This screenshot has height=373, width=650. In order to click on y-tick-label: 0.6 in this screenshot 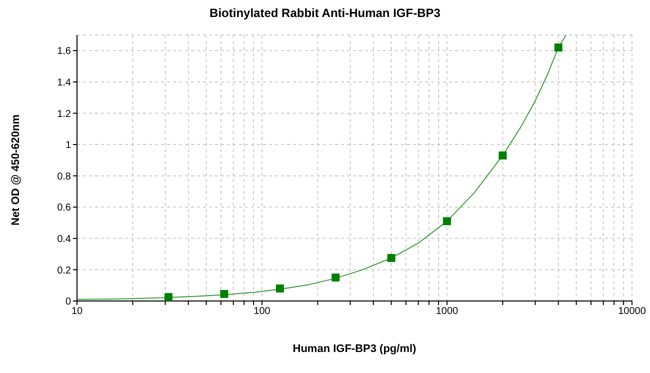, I will do `click(64, 208)`.